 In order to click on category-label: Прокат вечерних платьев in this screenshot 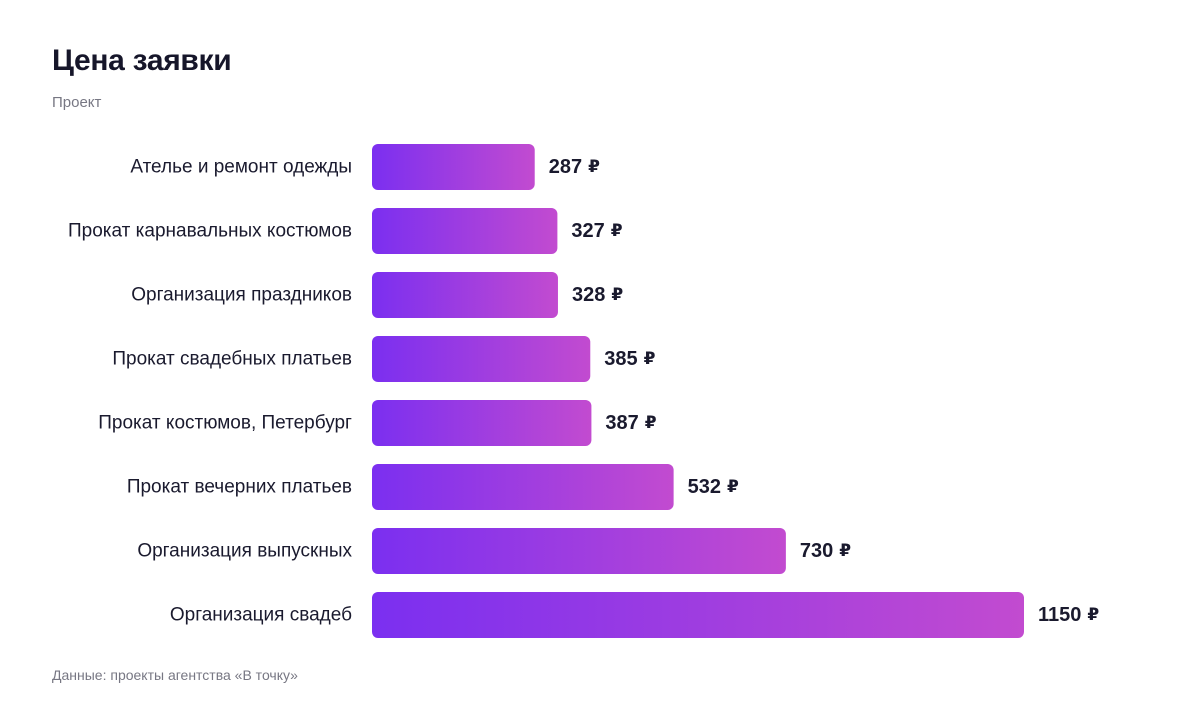, I will do `click(239, 487)`.